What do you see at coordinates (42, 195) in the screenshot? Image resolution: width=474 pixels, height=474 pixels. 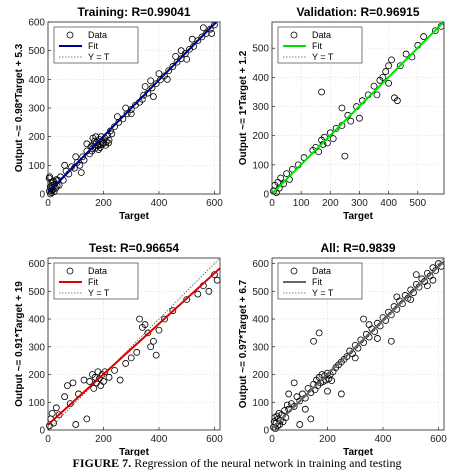 I see `y-tick-label: 0` at bounding box center [42, 195].